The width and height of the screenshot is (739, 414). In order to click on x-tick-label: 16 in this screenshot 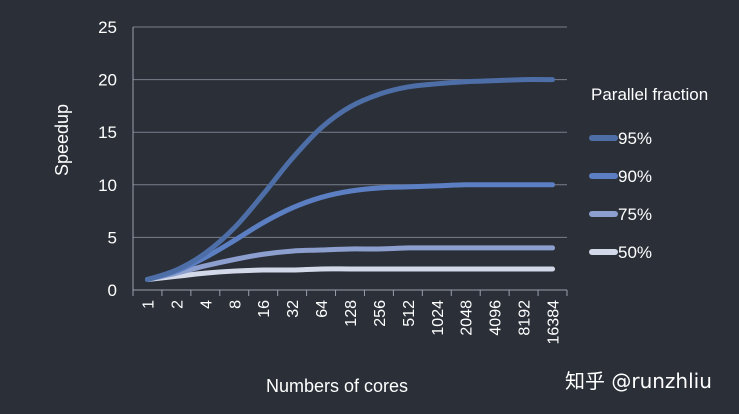, I will do `click(264, 309)`.